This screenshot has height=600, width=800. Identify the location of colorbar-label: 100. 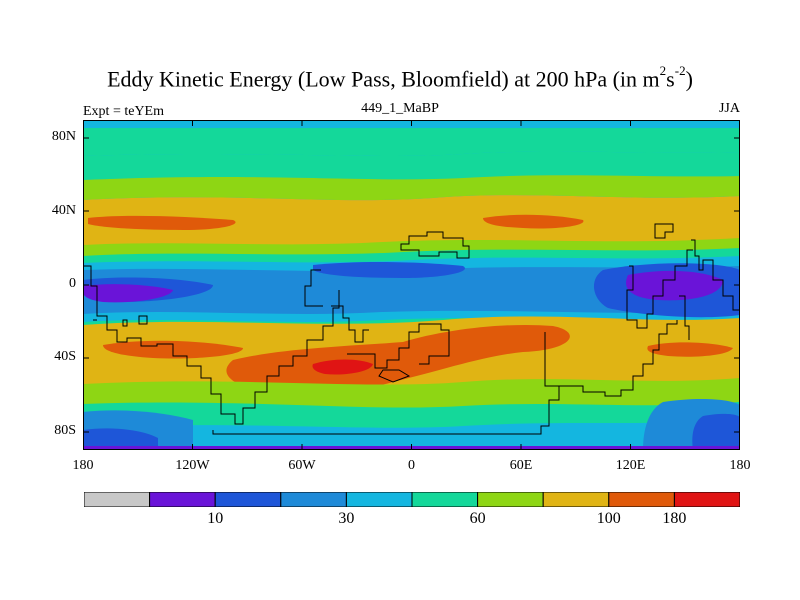
(608, 518).